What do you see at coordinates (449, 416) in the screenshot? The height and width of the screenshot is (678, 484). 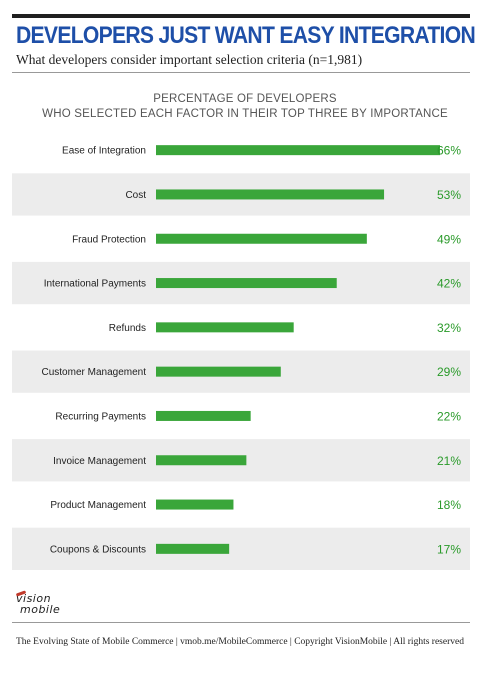 I see `value-label: 22%` at bounding box center [449, 416].